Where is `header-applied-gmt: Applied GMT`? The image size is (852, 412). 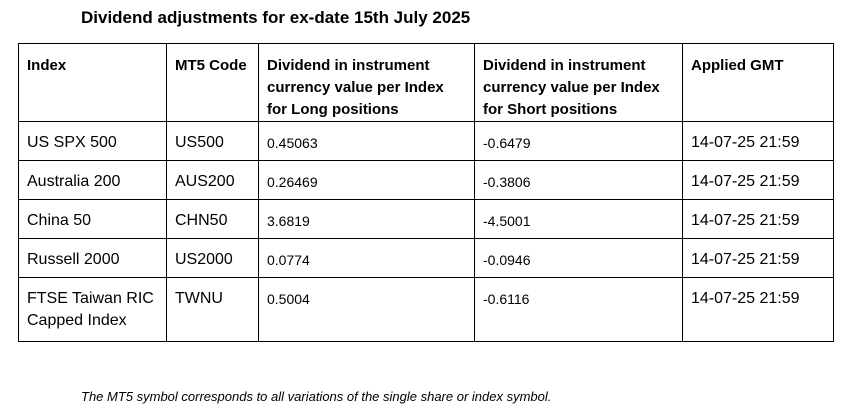 header-applied-gmt: Applied GMT is located at coordinates (758, 82).